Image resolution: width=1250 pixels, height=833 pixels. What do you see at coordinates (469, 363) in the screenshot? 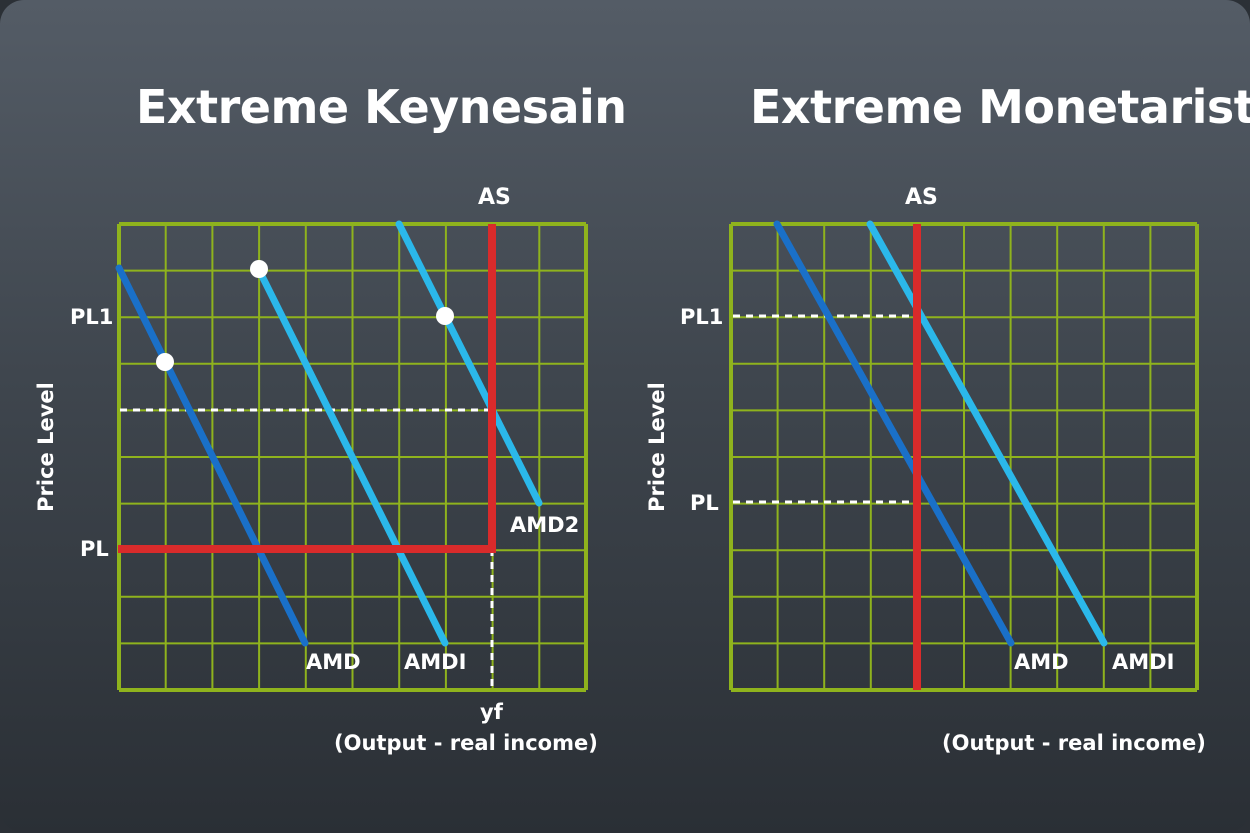
I see `keynesian-amd2-line` at bounding box center [469, 363].